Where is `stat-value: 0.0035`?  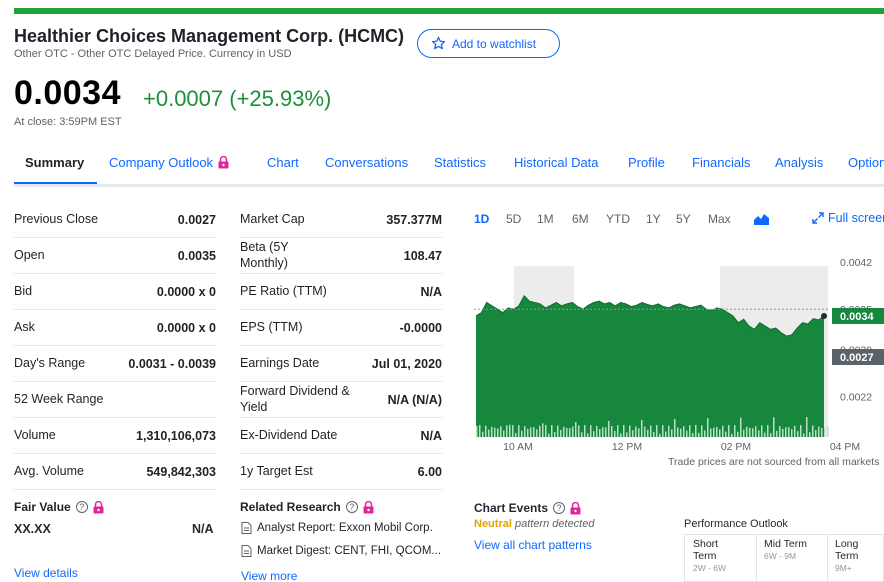
stat-value: 0.0035 is located at coordinates (196, 255).